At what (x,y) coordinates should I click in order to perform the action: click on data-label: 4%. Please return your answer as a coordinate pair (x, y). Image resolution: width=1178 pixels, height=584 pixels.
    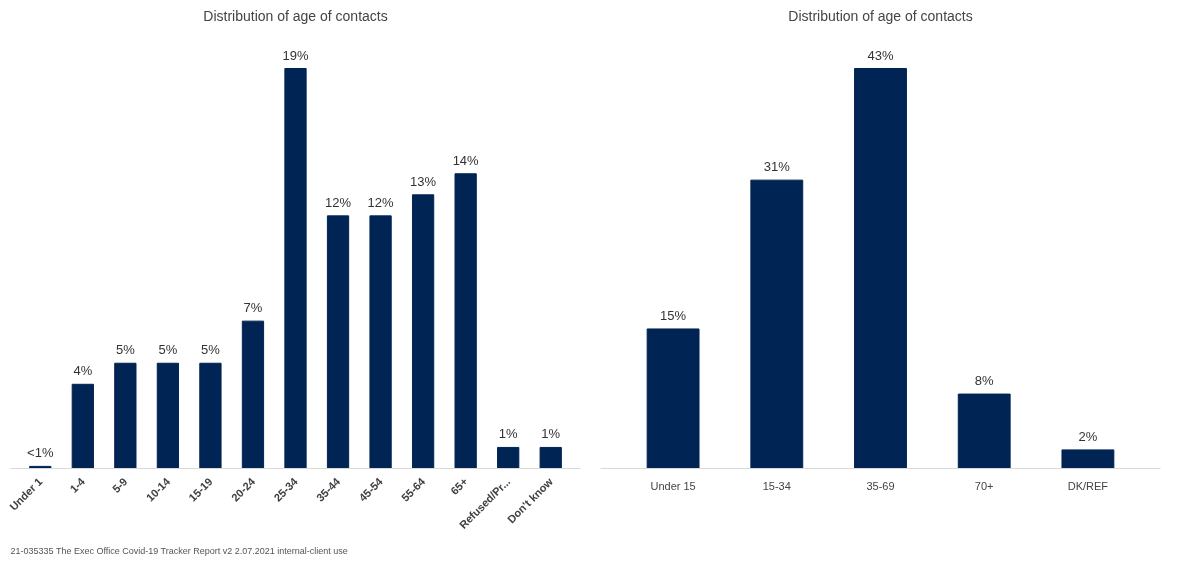
    Looking at the image, I should click on (83, 371).